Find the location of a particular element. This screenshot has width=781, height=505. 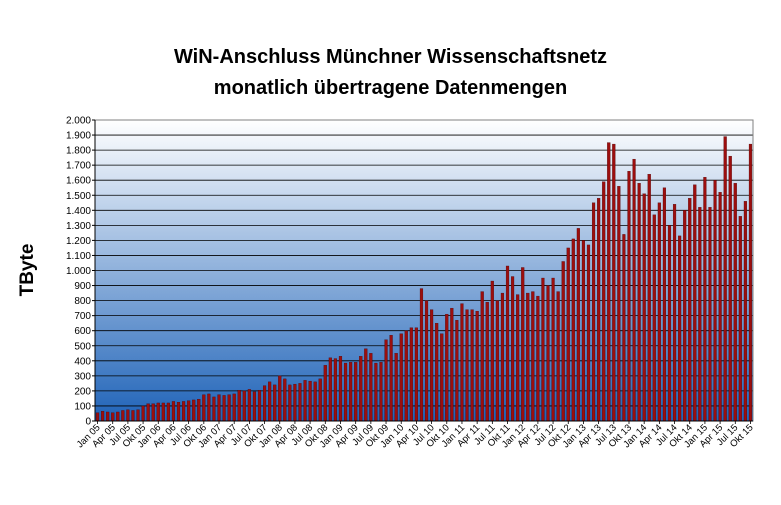

y-tick-label: 200 is located at coordinates (82, 391).